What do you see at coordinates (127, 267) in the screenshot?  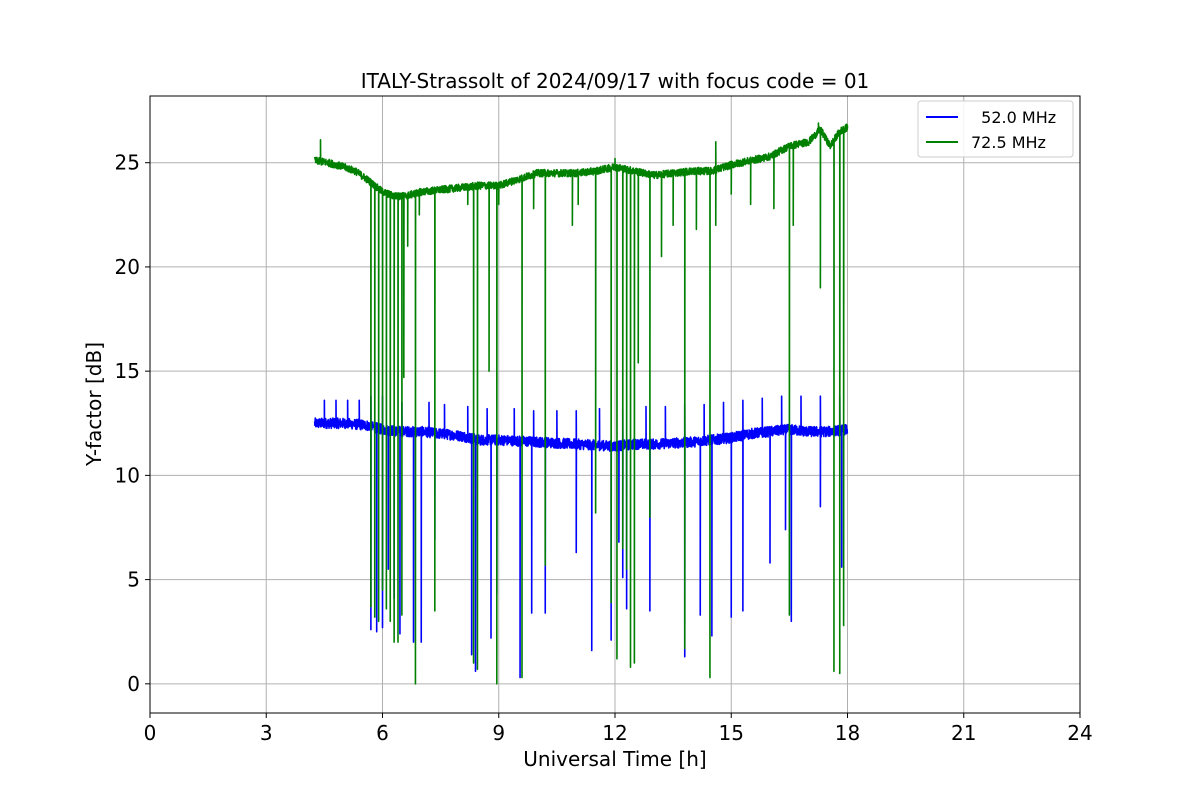 I see `y-tick-label: 20` at bounding box center [127, 267].